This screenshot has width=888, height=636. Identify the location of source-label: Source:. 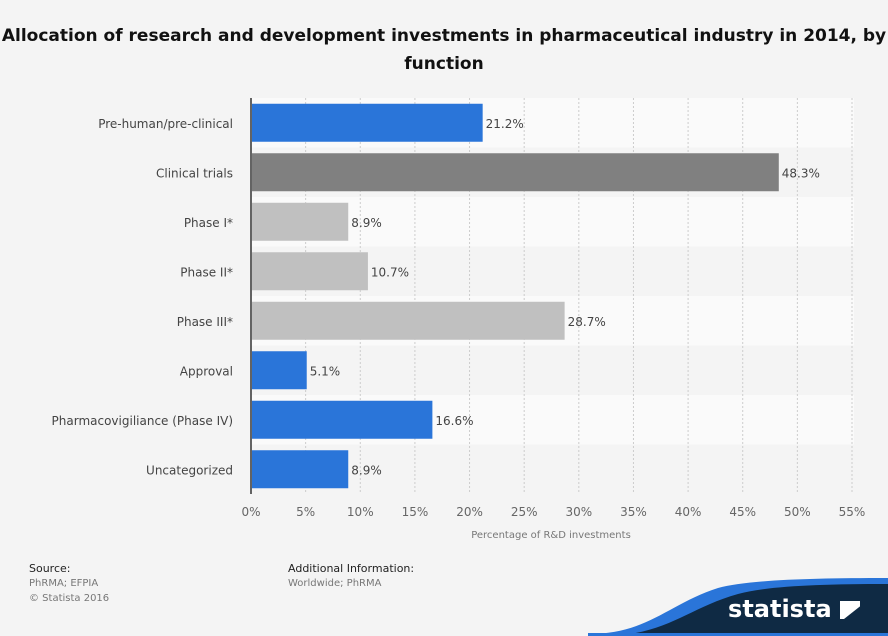
(50, 568).